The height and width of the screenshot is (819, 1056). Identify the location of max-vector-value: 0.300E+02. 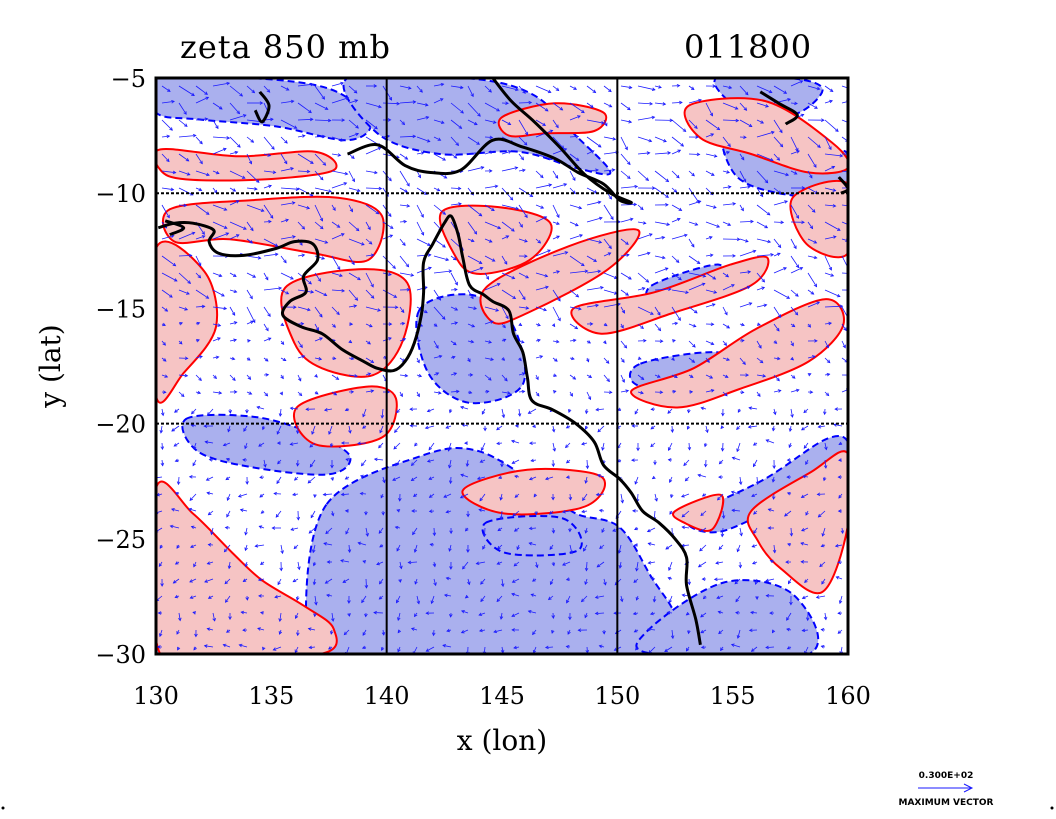
(946, 776).